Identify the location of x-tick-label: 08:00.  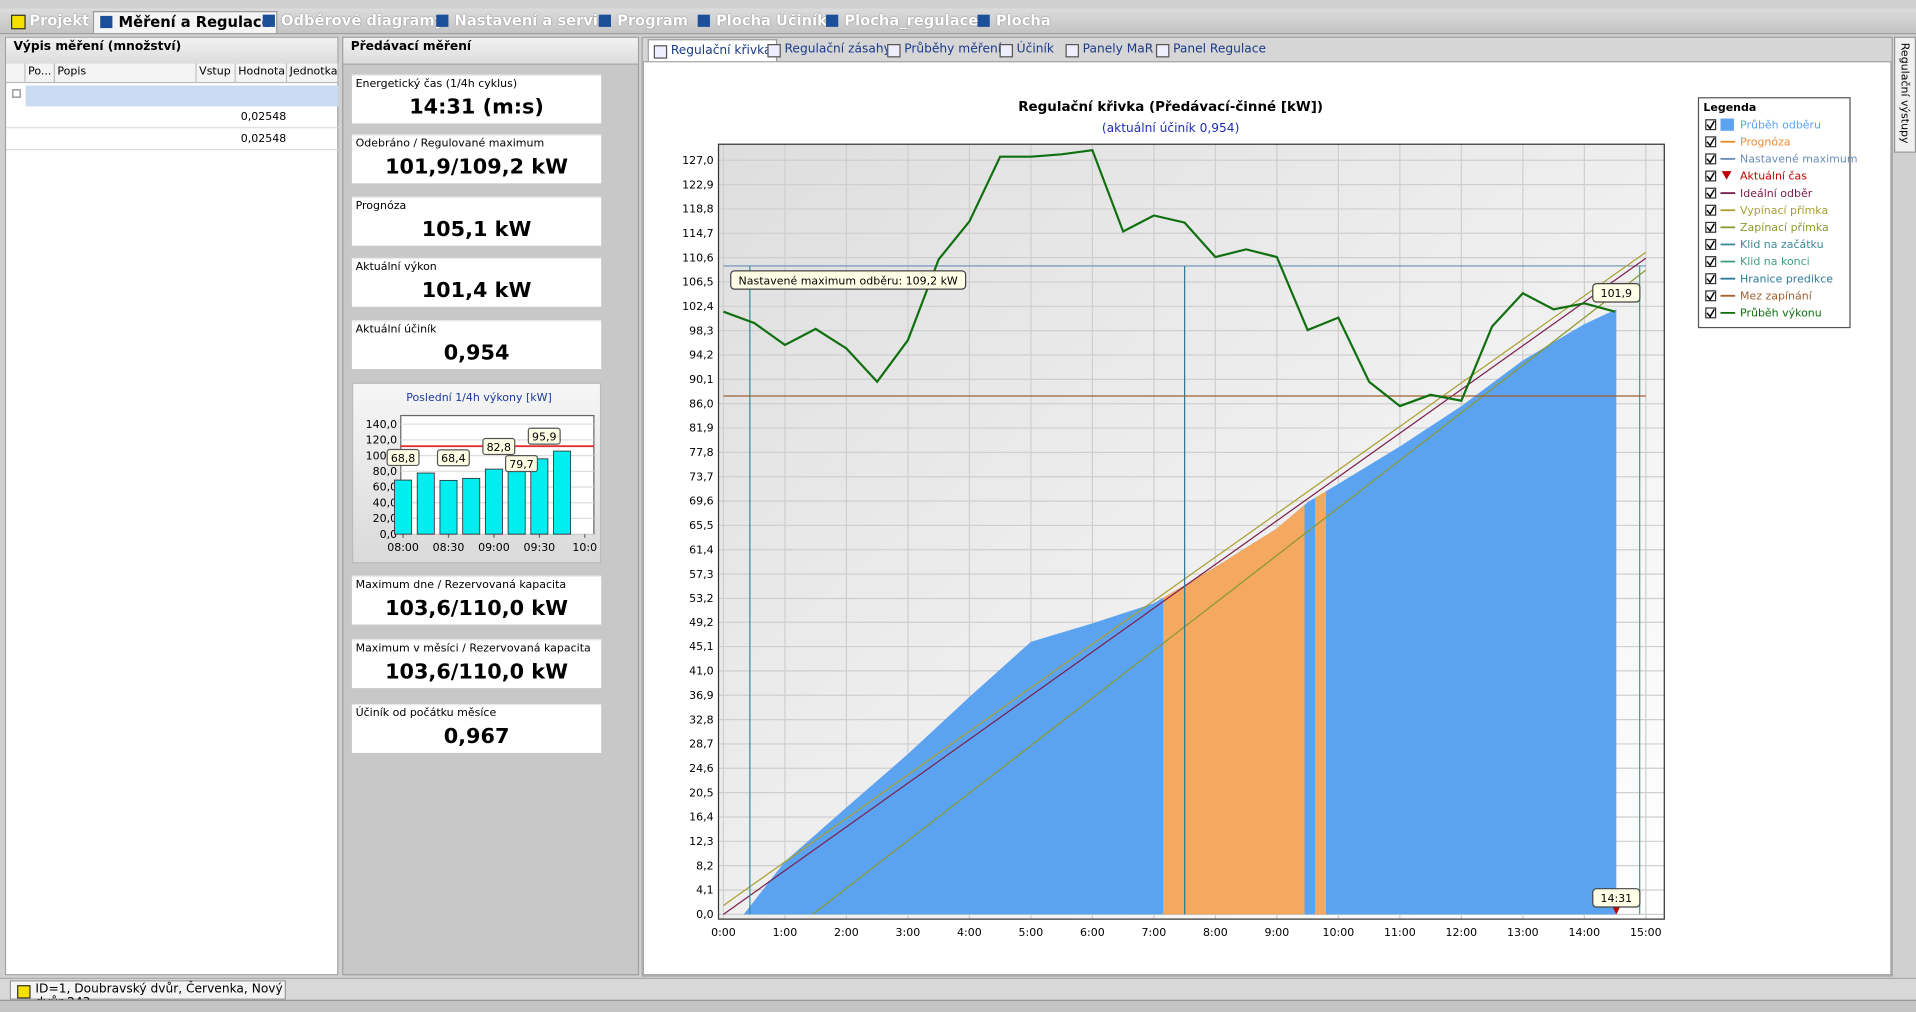
(403, 547).